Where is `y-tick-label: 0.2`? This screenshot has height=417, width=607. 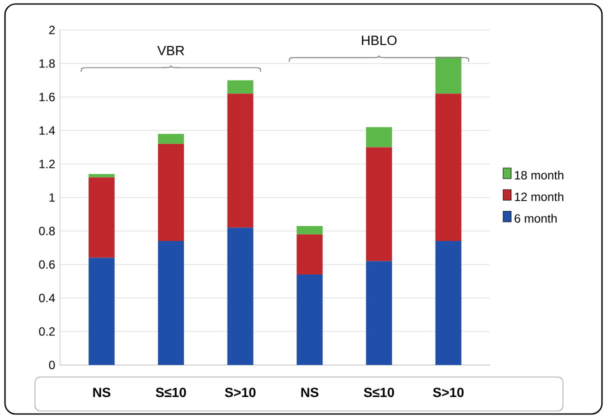
y-tick-label: 0.2 is located at coordinates (47, 331).